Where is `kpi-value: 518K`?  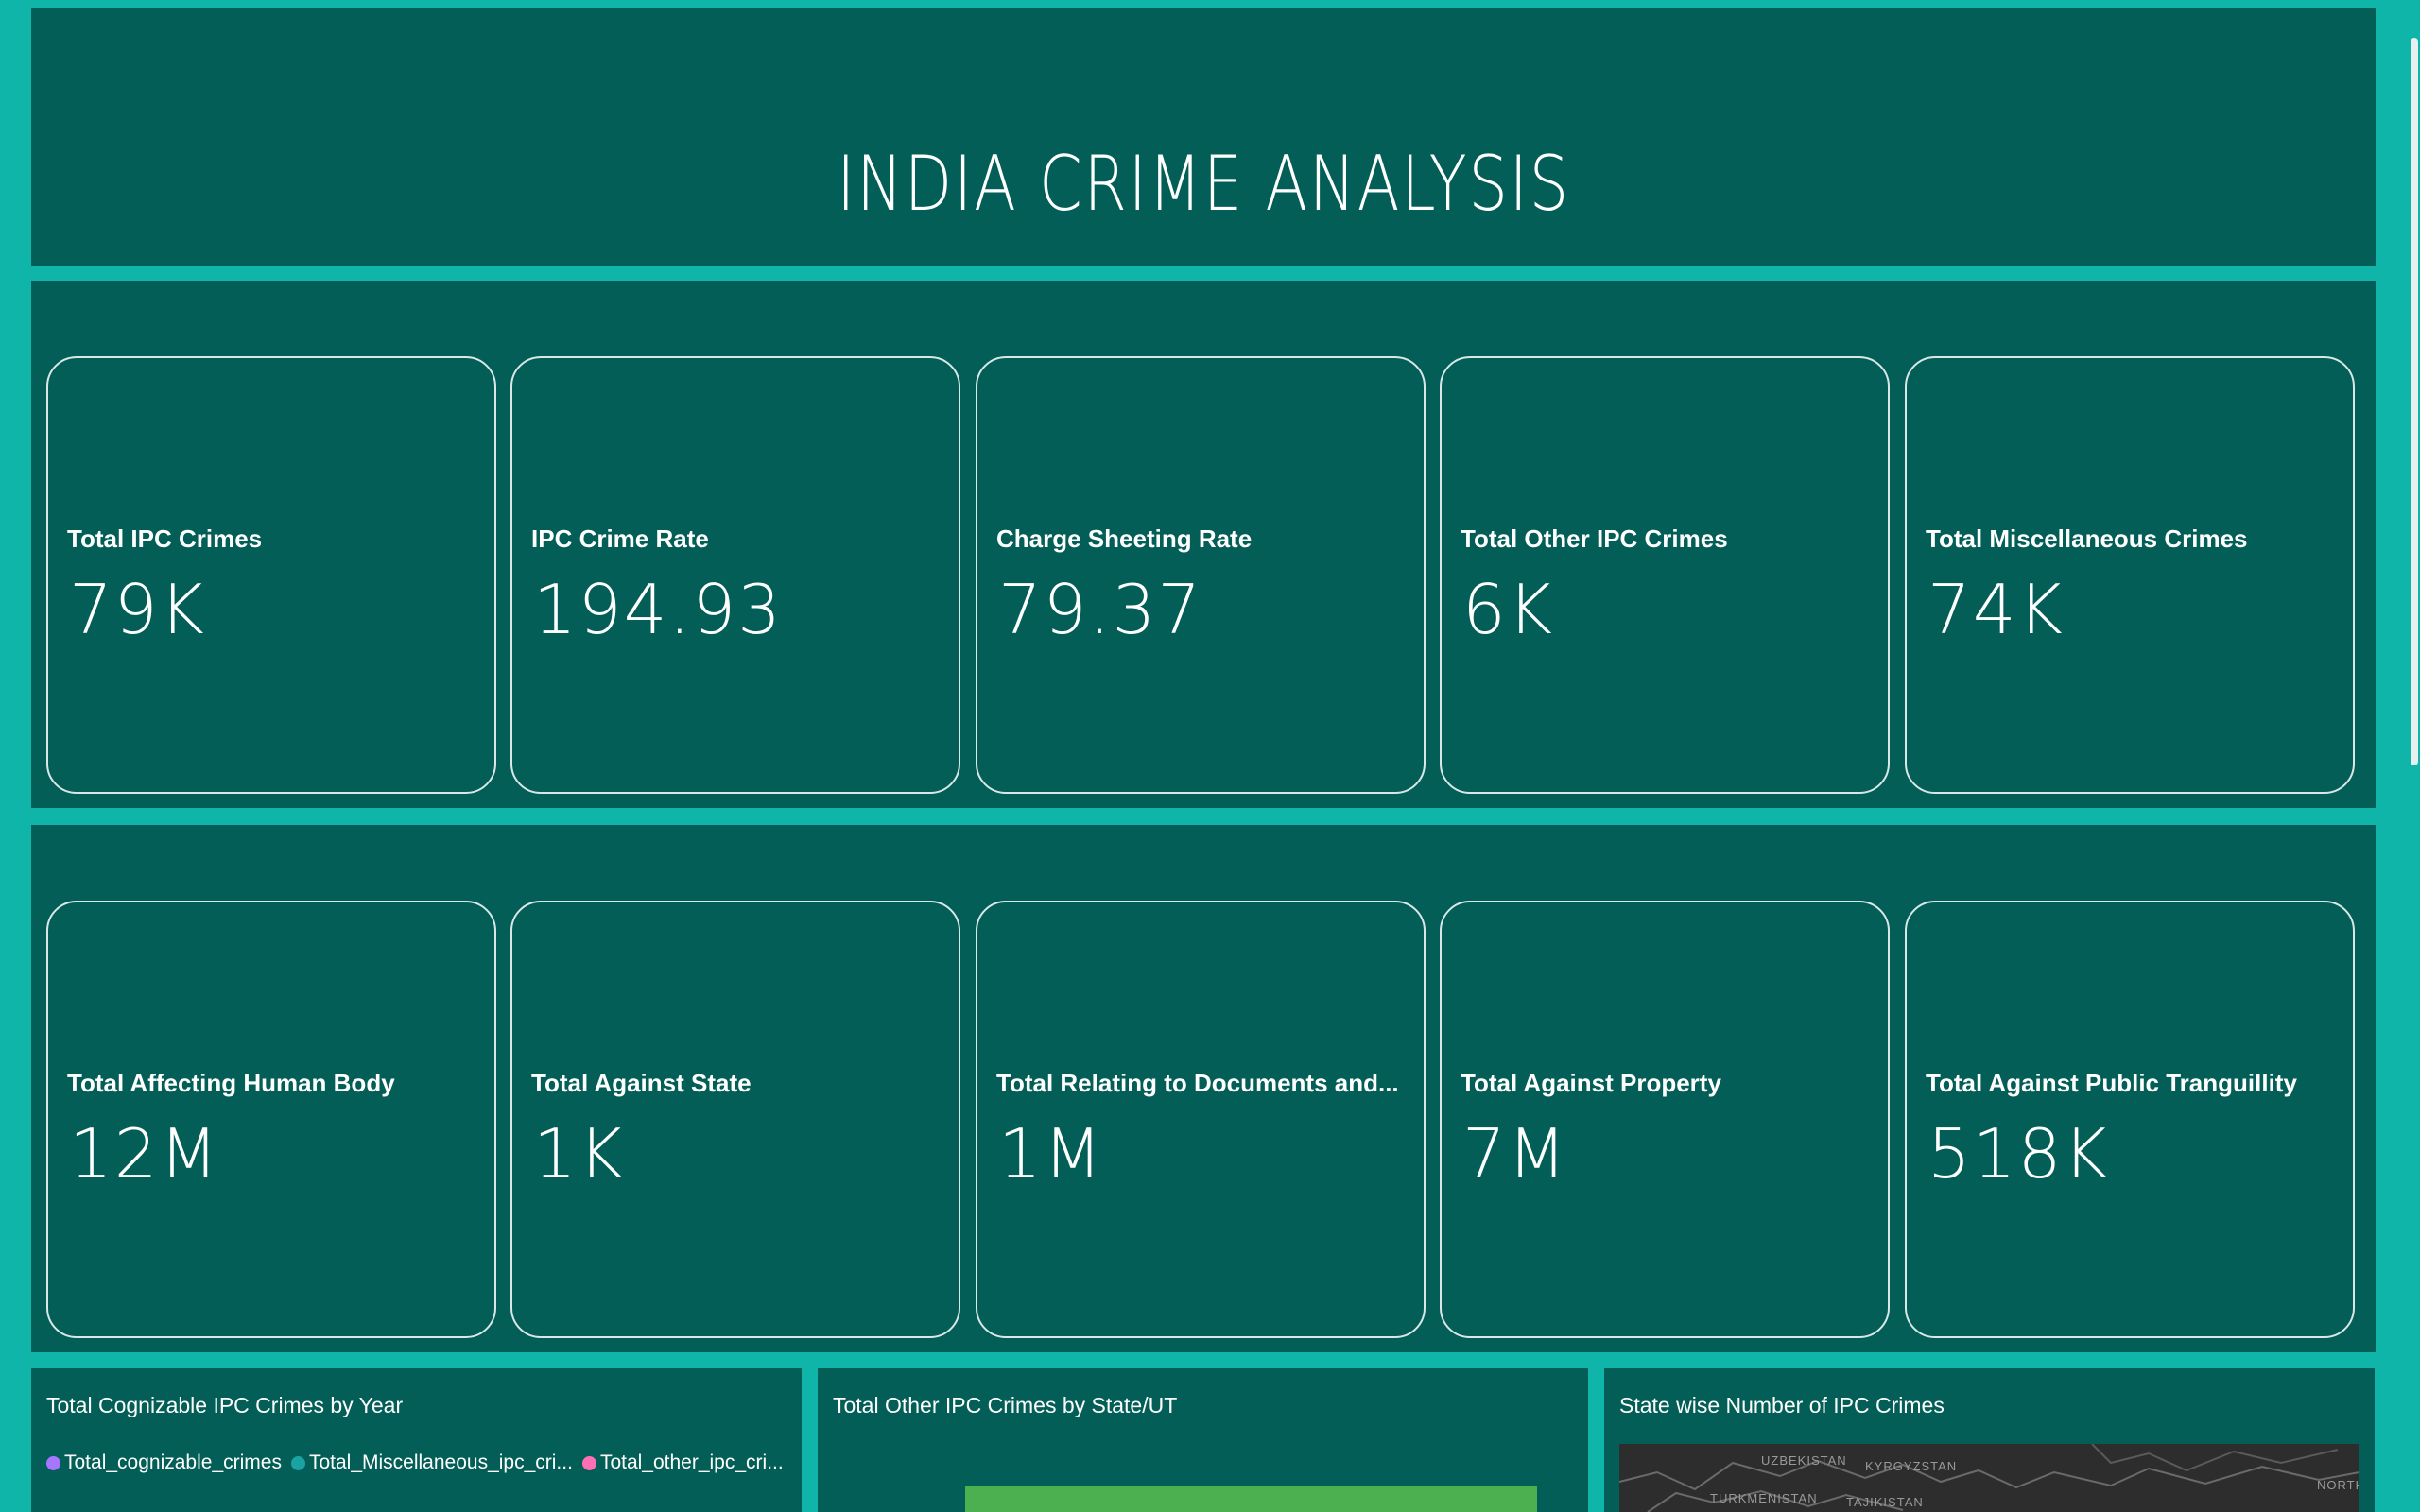
kpi-value: 518K is located at coordinates (2019, 1154).